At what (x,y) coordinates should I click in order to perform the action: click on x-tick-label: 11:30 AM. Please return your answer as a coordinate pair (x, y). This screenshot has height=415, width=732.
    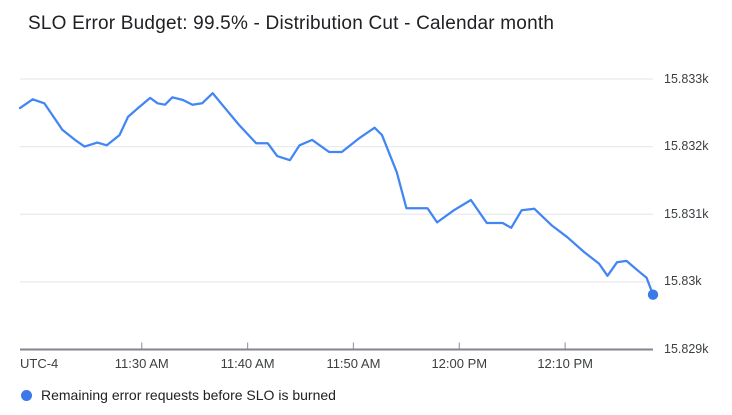
    Looking at the image, I should click on (141, 363).